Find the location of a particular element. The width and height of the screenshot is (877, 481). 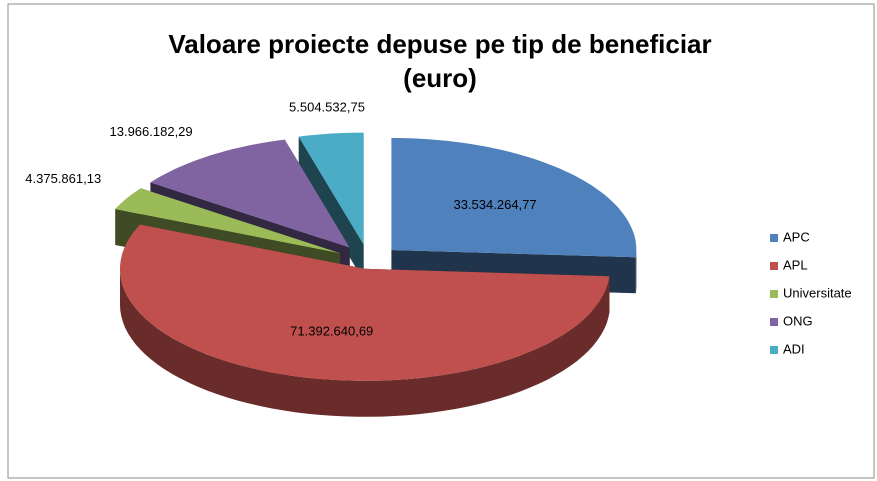

legend-label: APL is located at coordinates (795, 264).